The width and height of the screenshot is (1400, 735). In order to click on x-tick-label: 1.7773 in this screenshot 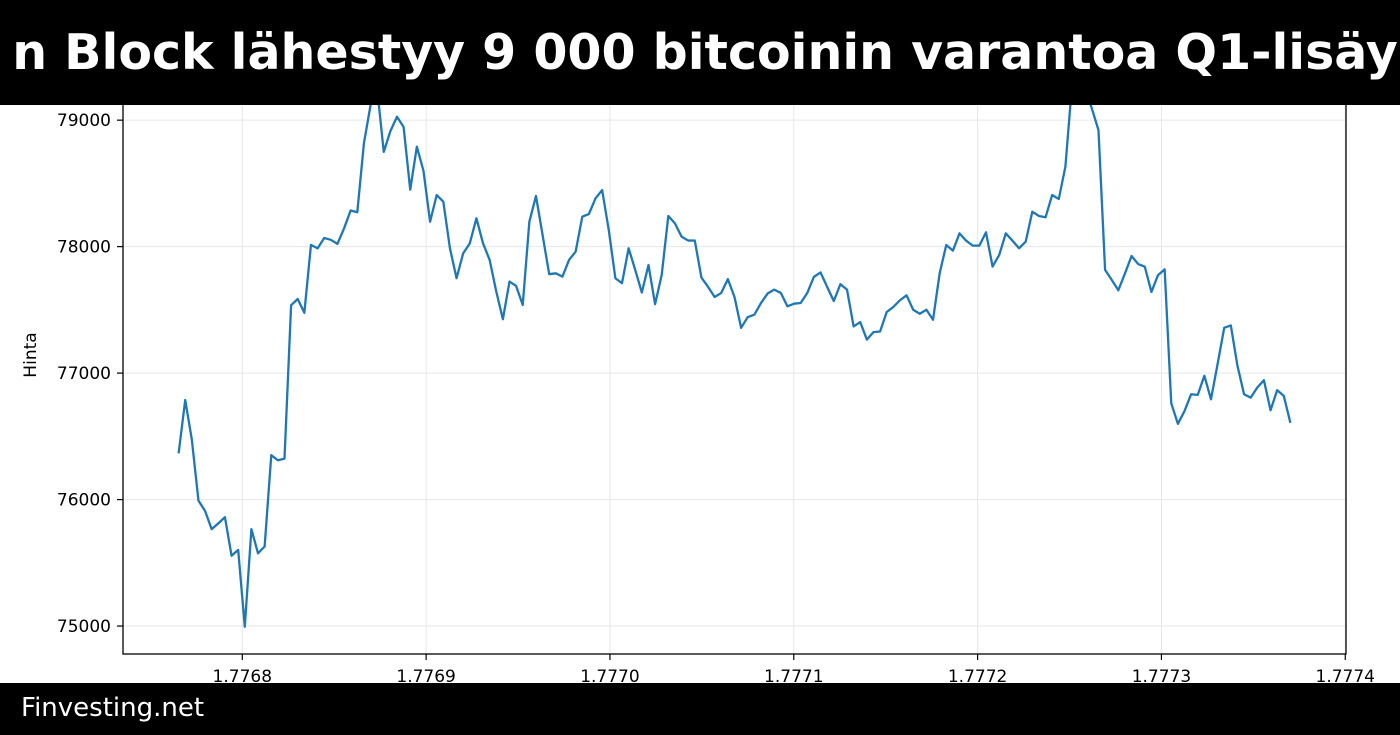, I will do `click(1161, 677)`.